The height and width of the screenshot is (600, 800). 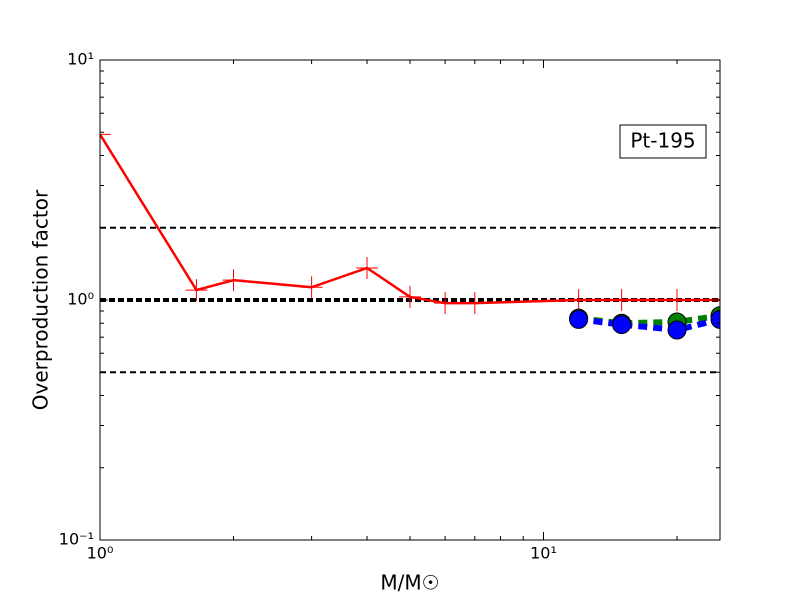 What do you see at coordinates (100, 553) in the screenshot?
I see `x-tick-label: 10⁰` at bounding box center [100, 553].